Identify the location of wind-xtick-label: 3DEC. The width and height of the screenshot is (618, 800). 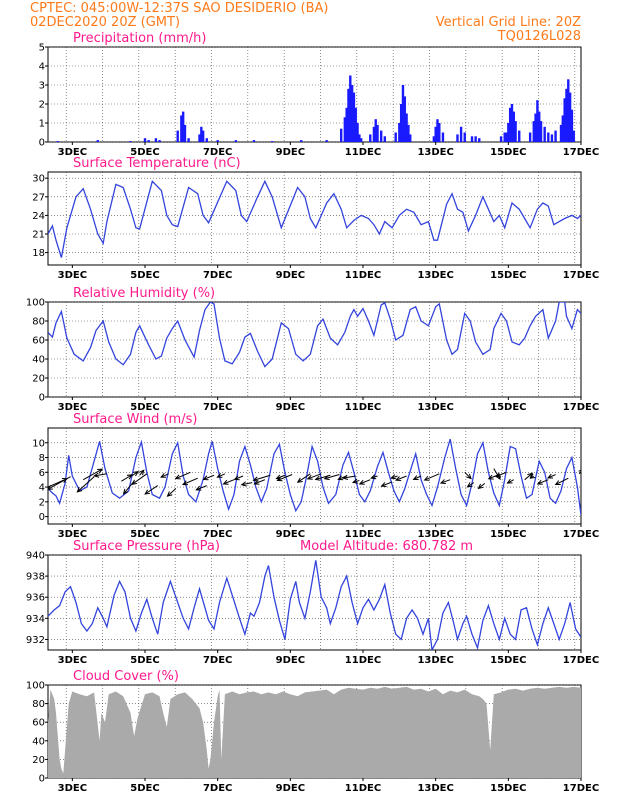
(72, 534).